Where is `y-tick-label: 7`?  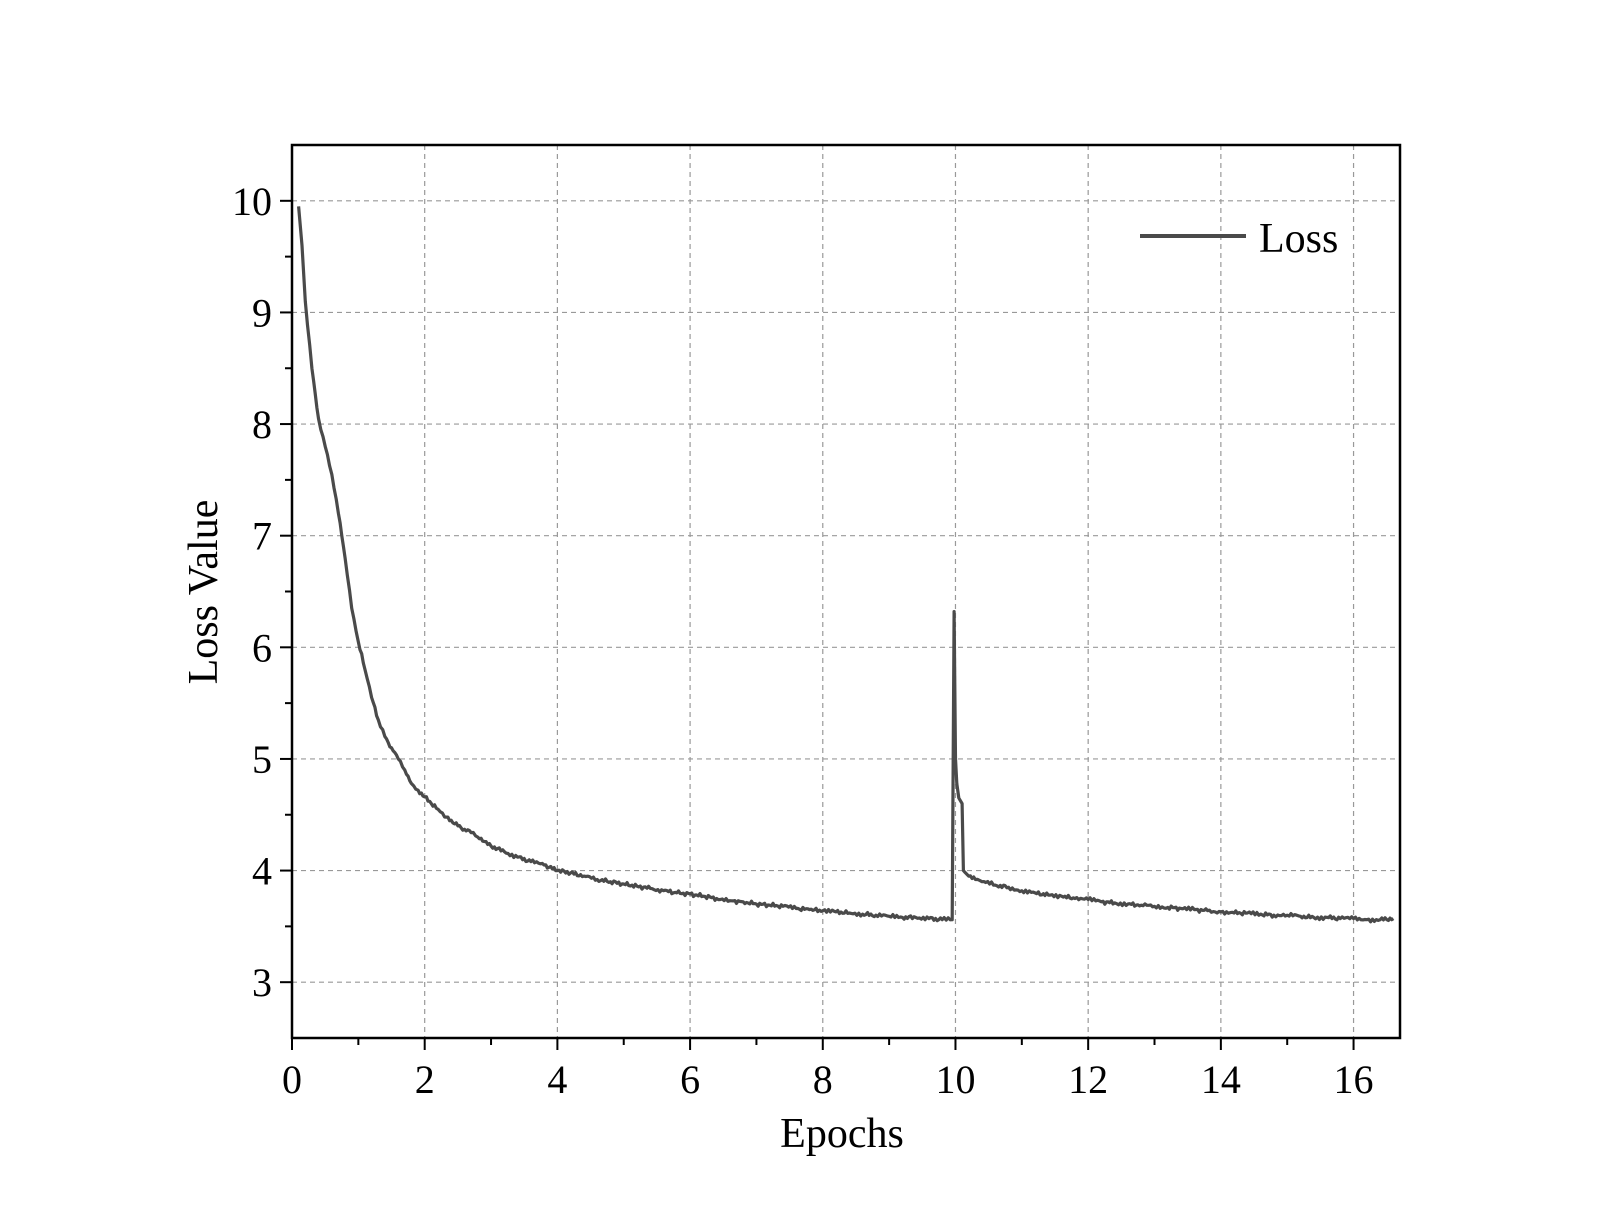 y-tick-label: 7 is located at coordinates (262, 536).